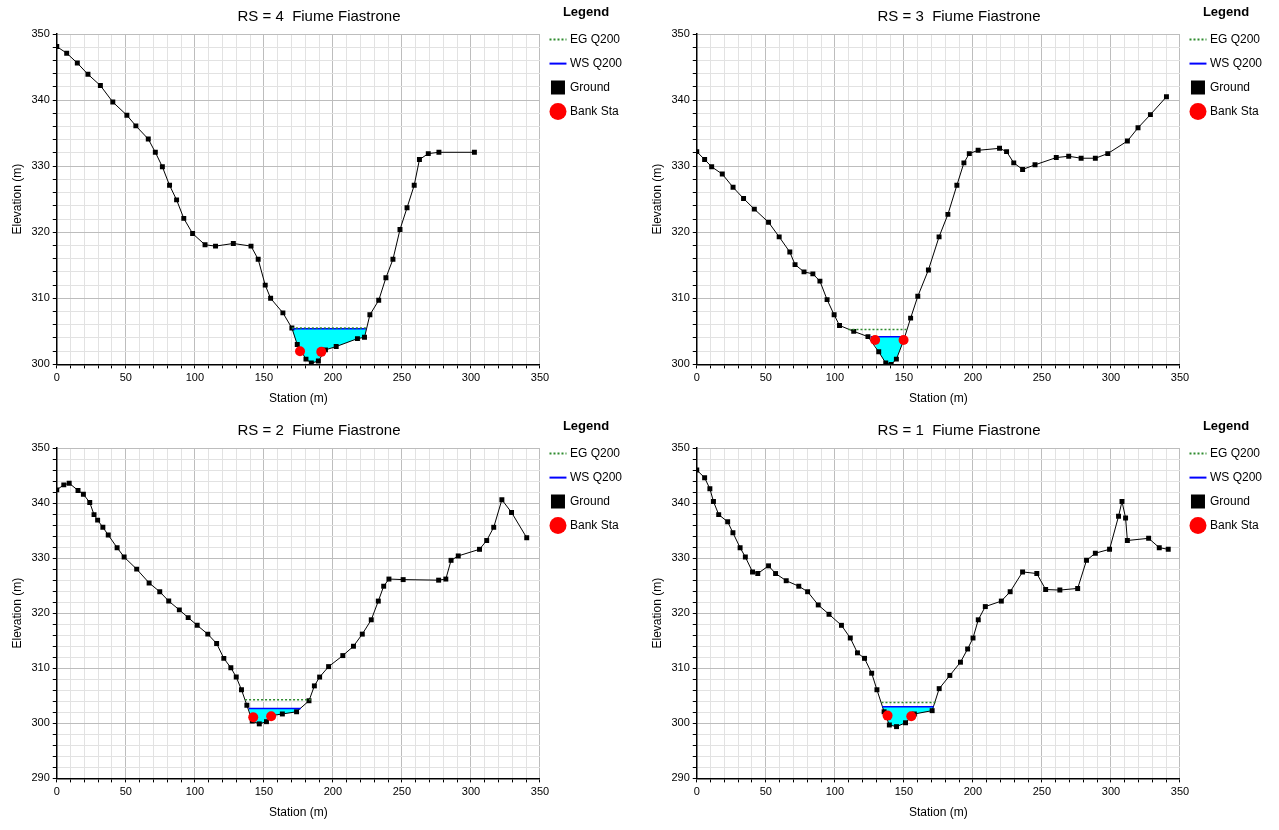 This screenshot has width=1279, height=830. What do you see at coordinates (696, 791) in the screenshot?
I see `x-tick-label: 0` at bounding box center [696, 791].